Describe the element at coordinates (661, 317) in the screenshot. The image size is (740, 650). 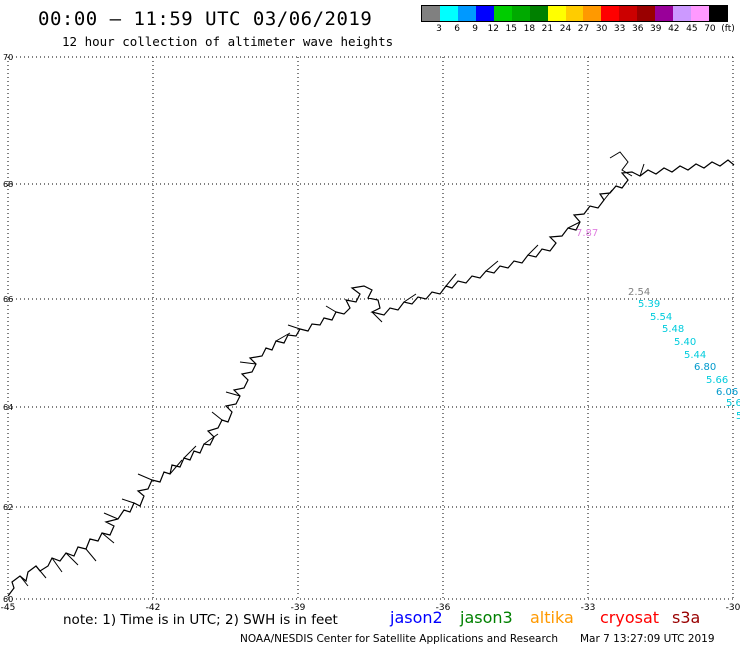
I see `wave-height-label: 5.54` at that location.